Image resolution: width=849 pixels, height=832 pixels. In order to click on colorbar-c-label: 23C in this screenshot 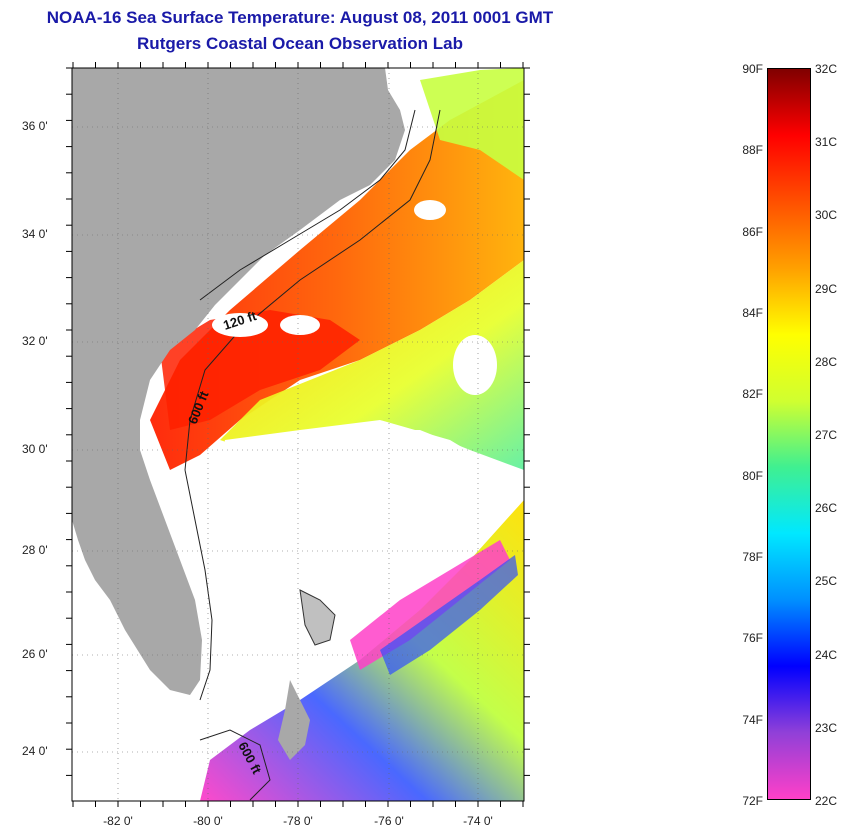, I will do `click(826, 728)`.